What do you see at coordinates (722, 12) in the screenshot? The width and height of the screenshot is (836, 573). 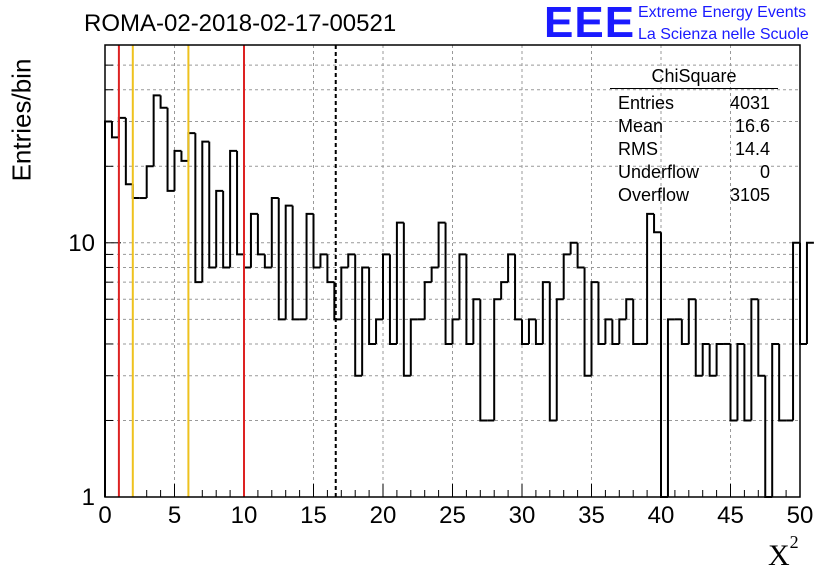 I see `logo-line-1: Extreme Energy Events` at bounding box center [722, 12].